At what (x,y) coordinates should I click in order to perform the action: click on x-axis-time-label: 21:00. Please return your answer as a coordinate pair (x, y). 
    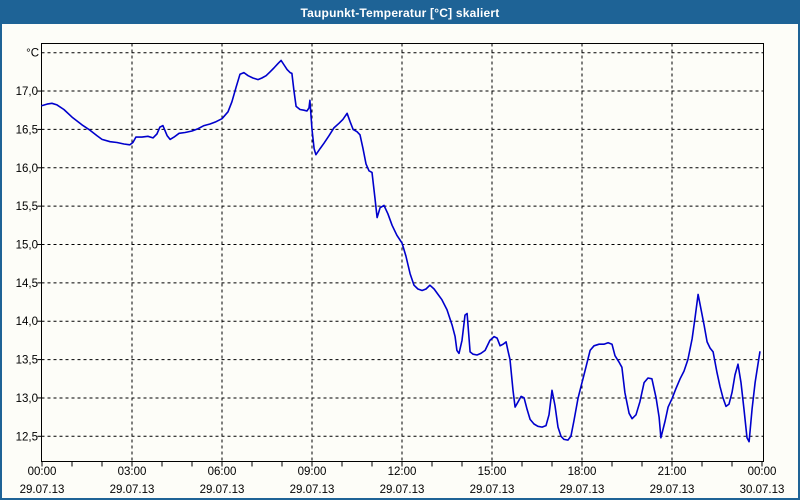
    Looking at the image, I should click on (672, 472).